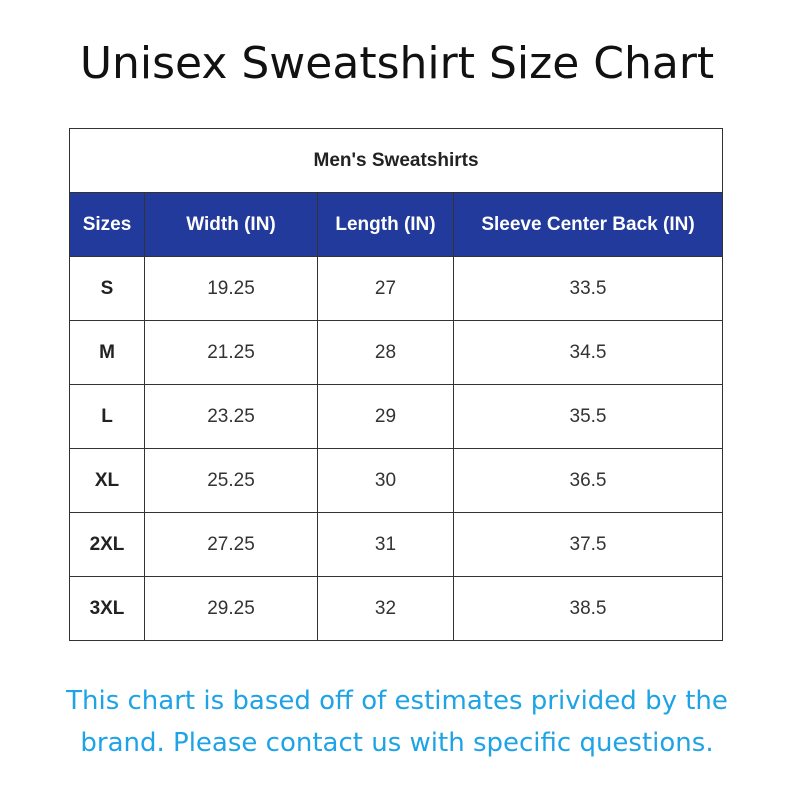 This screenshot has width=794, height=794. What do you see at coordinates (588, 224) in the screenshot?
I see `column-header-sleeve: Sleeve Center Back (IN)` at bounding box center [588, 224].